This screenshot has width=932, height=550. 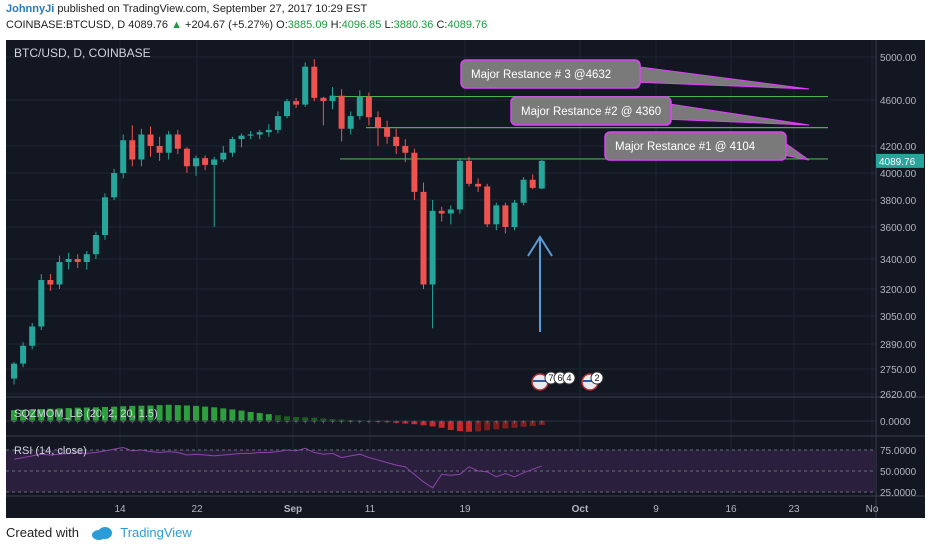 I want to click on event-badge-group: 7 6 4, so click(x=553, y=381).